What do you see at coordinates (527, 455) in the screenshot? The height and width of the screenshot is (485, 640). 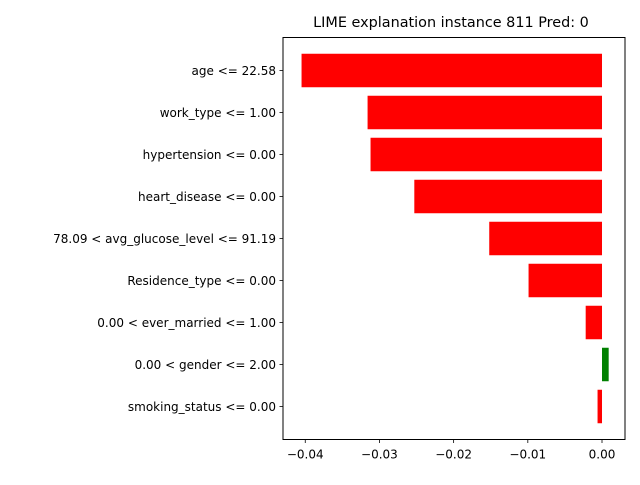 I see `x-tick-label: −0.01` at bounding box center [527, 455].